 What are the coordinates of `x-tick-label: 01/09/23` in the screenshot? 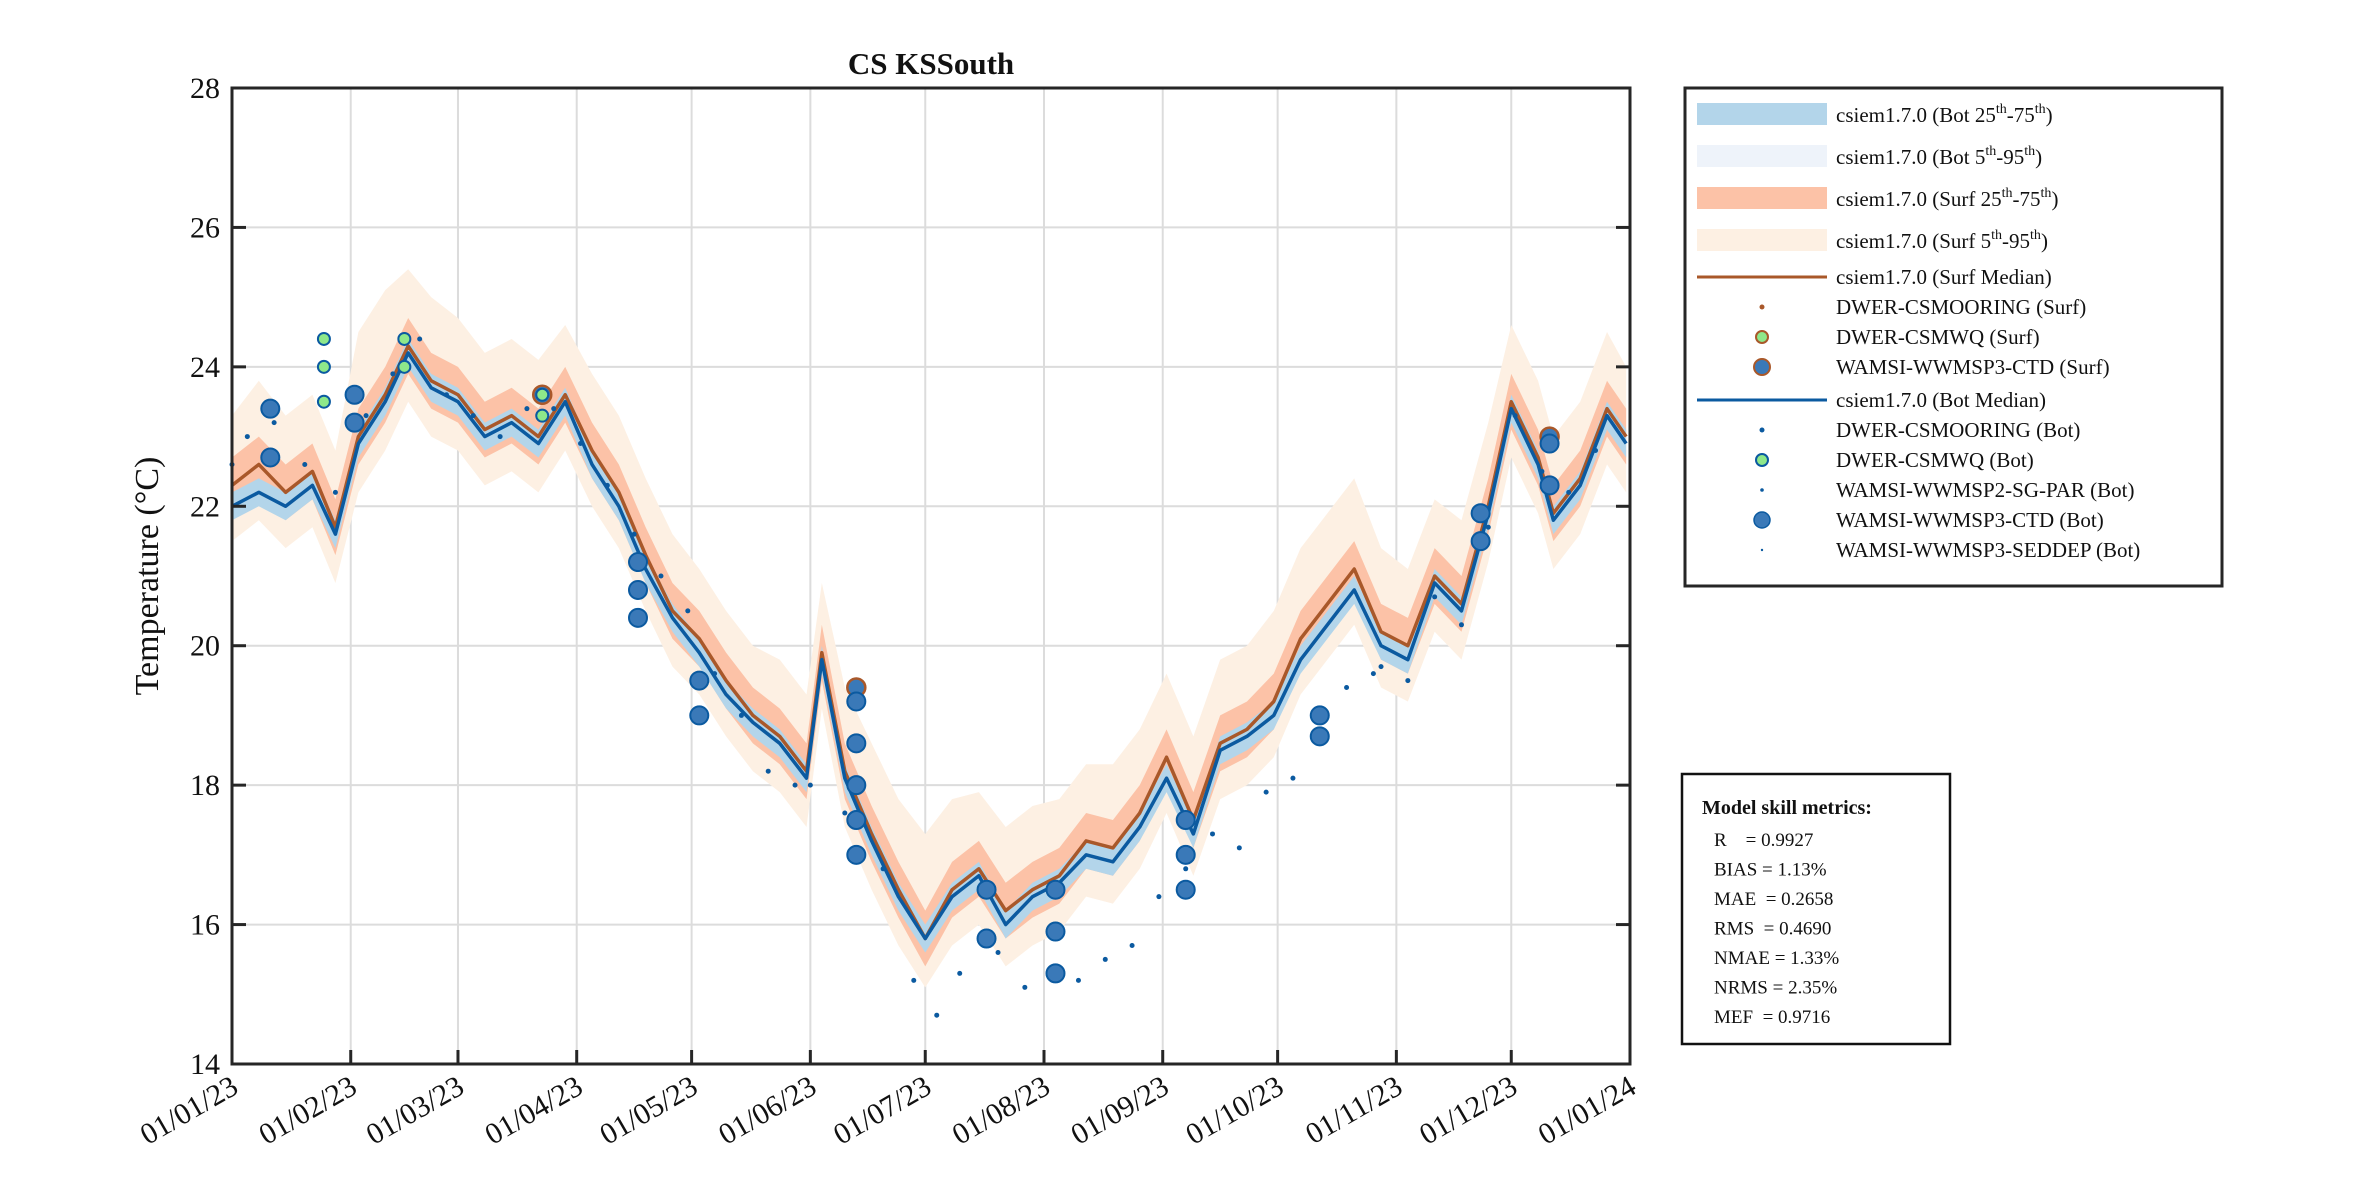 It's located at (1119, 1110).